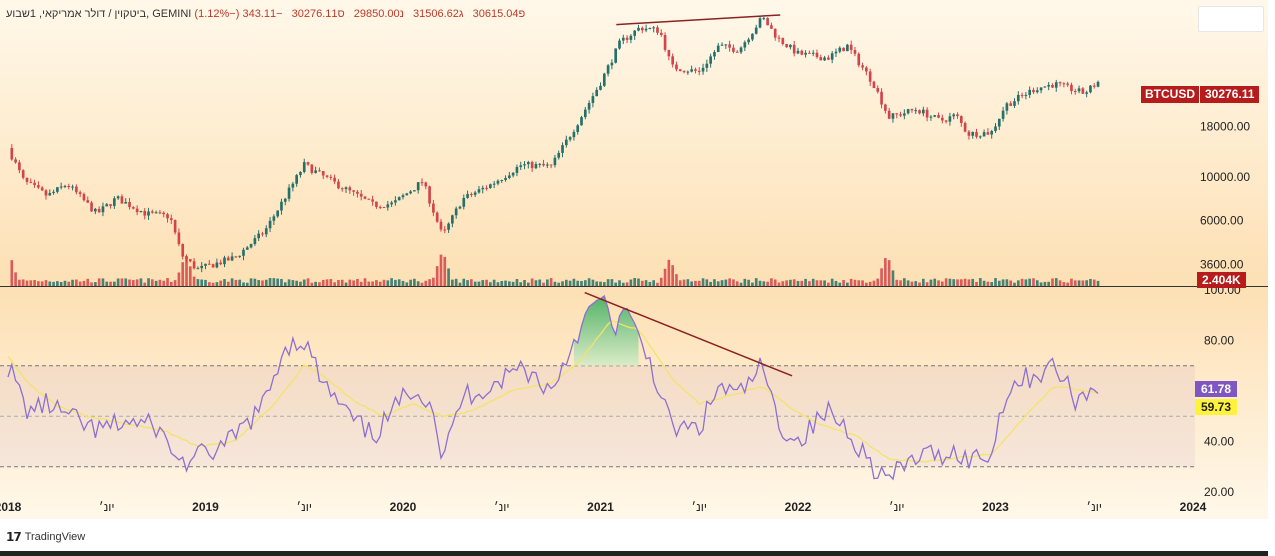 The height and width of the screenshot is (556, 1275). Describe the element at coordinates (637, 553) in the screenshot. I see `bottom-bar` at that location.